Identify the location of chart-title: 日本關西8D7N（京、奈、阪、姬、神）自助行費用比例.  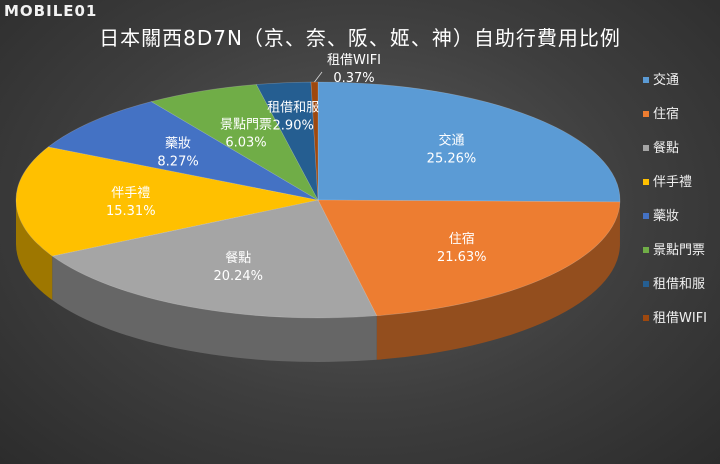
(360, 38).